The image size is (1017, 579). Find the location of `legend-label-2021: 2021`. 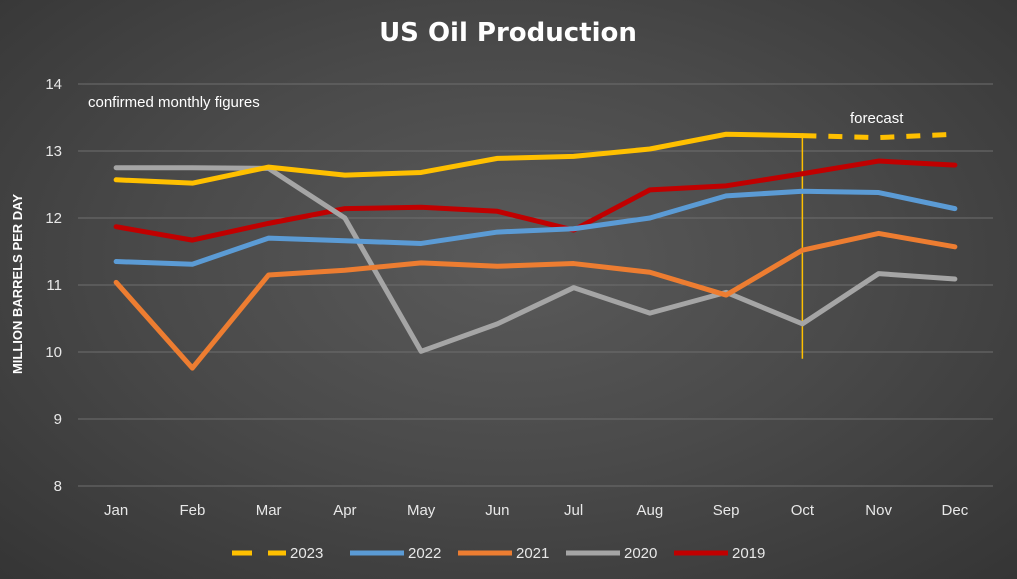

legend-label-2021: 2021 is located at coordinates (532, 553).